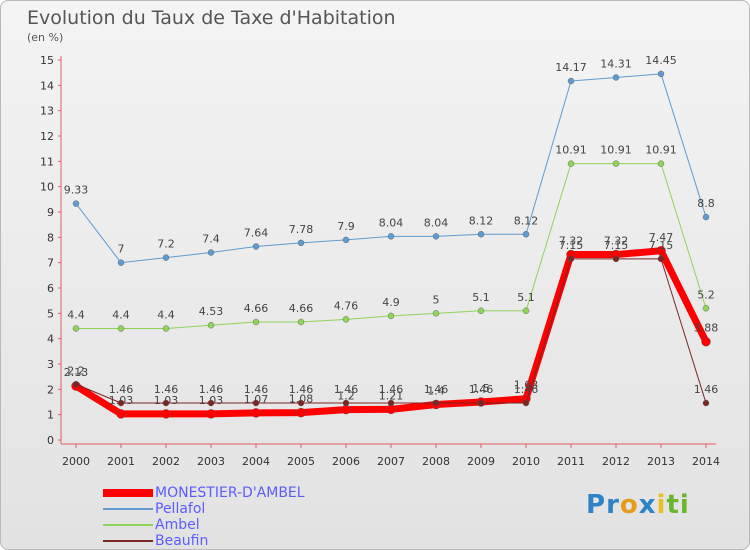 Image resolution: width=750 pixels, height=550 pixels. I want to click on y-tick-label: 7, so click(50, 263).